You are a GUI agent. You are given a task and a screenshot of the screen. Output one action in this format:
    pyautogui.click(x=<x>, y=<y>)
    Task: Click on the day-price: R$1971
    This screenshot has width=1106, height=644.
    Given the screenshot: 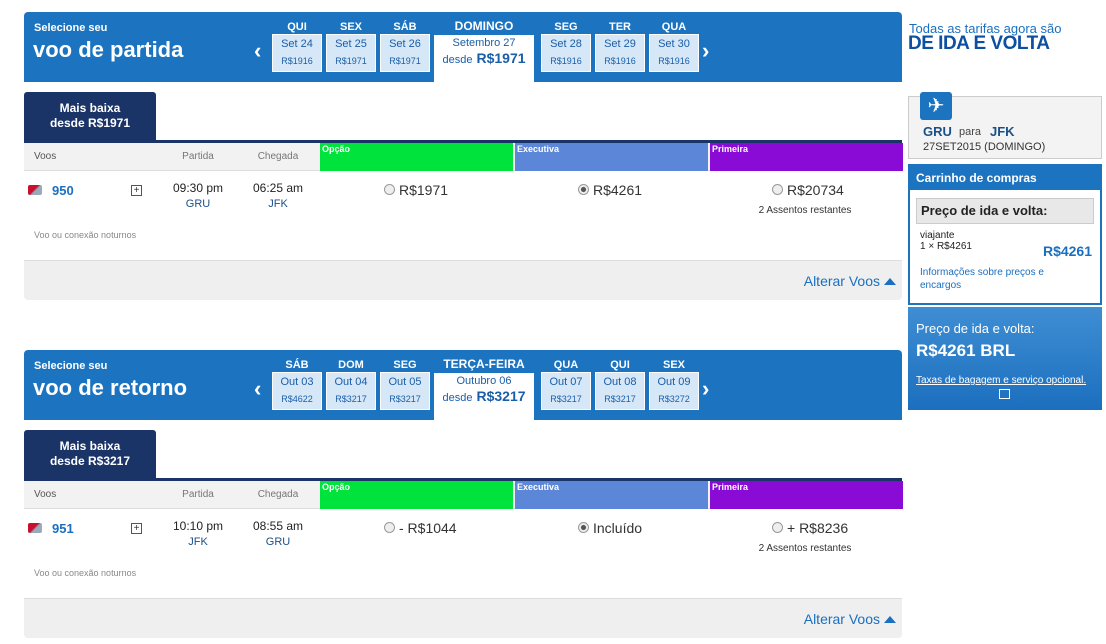 What is the action you would take?
    pyautogui.click(x=351, y=61)
    